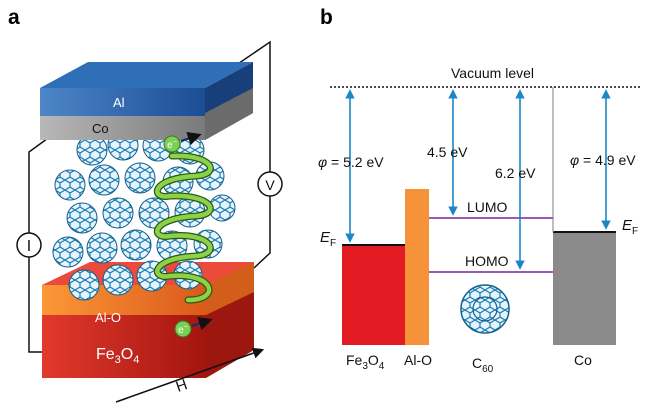 This screenshot has height=403, width=647. Describe the element at coordinates (190, 375) in the screenshot. I see `magnetic-field-arrow: H` at that location.